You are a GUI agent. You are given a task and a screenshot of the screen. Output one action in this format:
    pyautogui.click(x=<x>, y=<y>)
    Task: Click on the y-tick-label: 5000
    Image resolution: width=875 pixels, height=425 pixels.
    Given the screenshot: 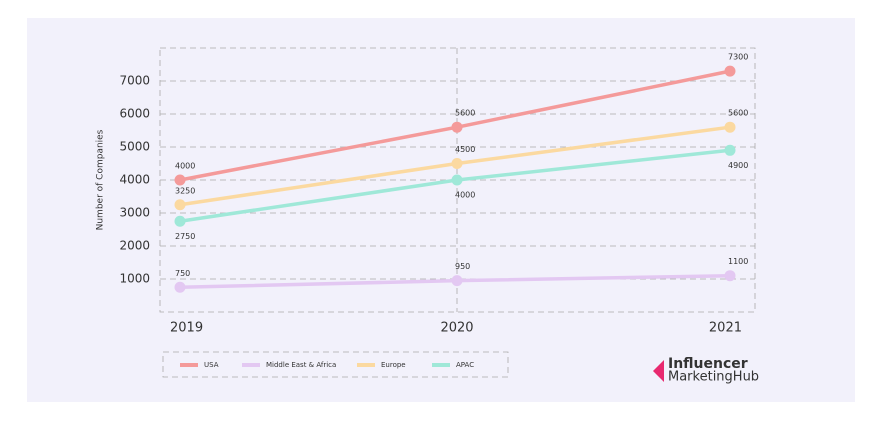 What is the action you would take?
    pyautogui.click(x=134, y=147)
    